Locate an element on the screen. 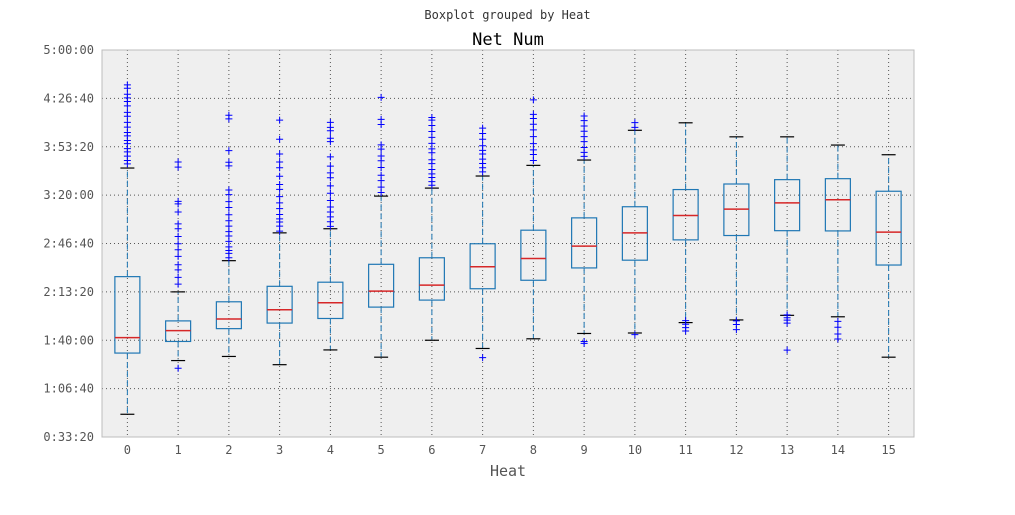 Image resolution: width=1015 pixels, height=515 pixels. x-tick-label: 13 is located at coordinates (787, 450).